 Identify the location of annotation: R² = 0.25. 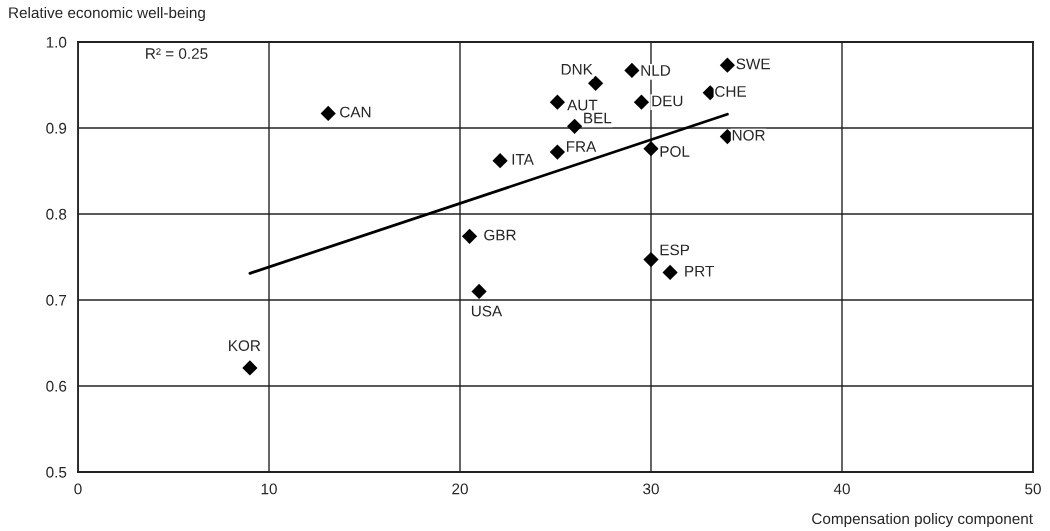
(177, 53).